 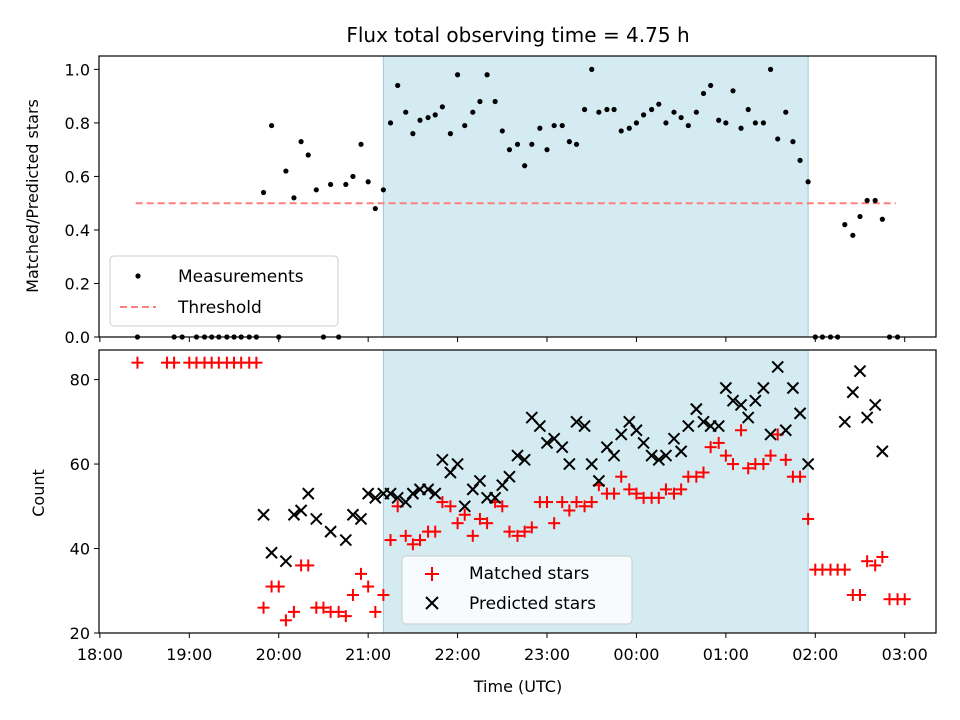 What do you see at coordinates (279, 654) in the screenshot?
I see `bottom-x-tick-label: 20:00` at bounding box center [279, 654].